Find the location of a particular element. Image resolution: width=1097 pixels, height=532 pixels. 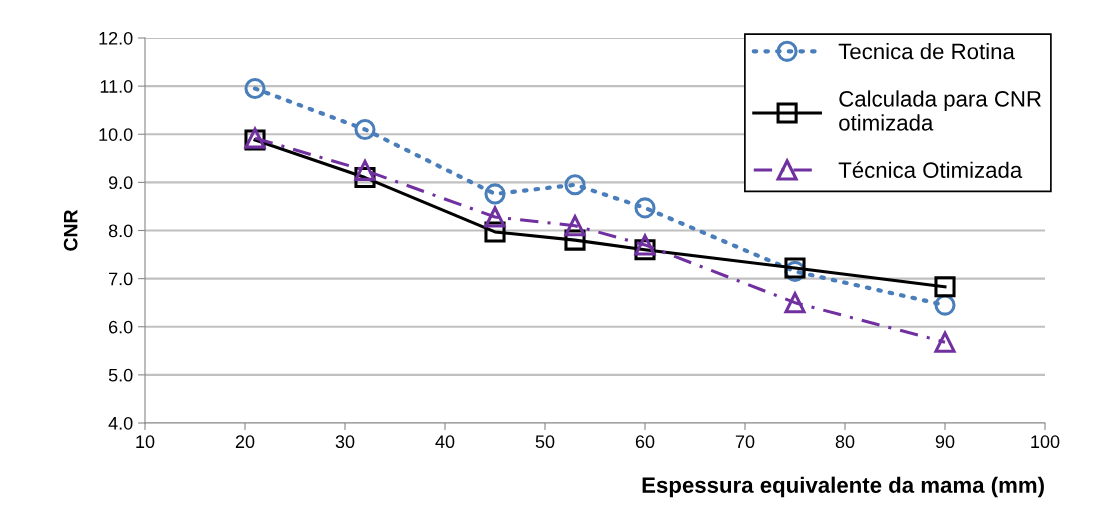

y-tick-label: 5.0 is located at coordinates (120, 375).